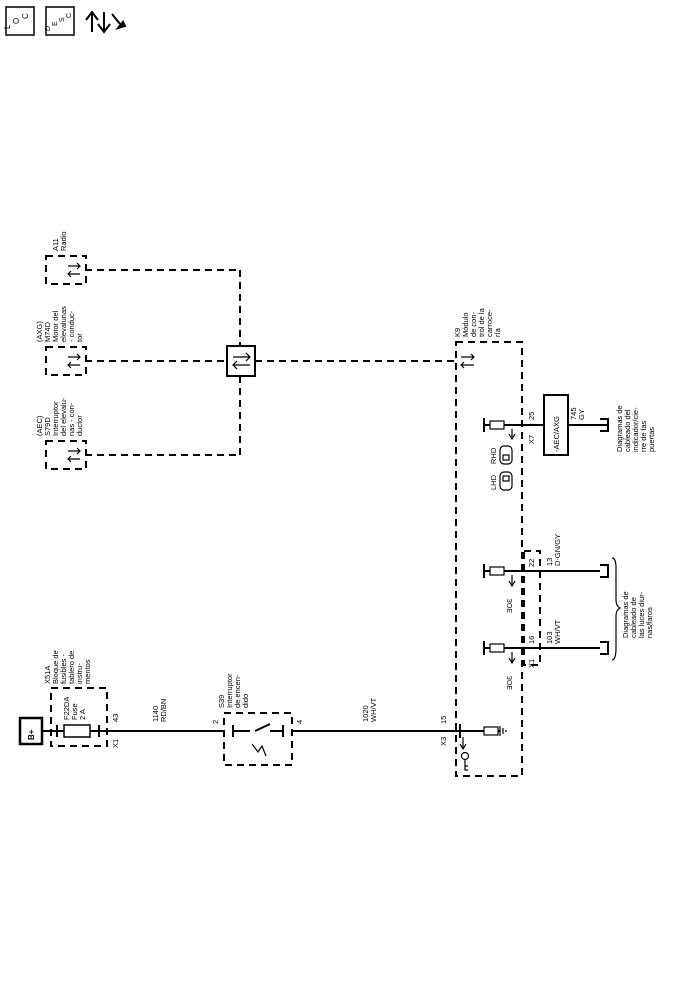 The width and height of the screenshot is (700, 994). What do you see at coordinates (66, 258) in the screenshot?
I see `module-a11-radio: A11 Radio` at bounding box center [66, 258].